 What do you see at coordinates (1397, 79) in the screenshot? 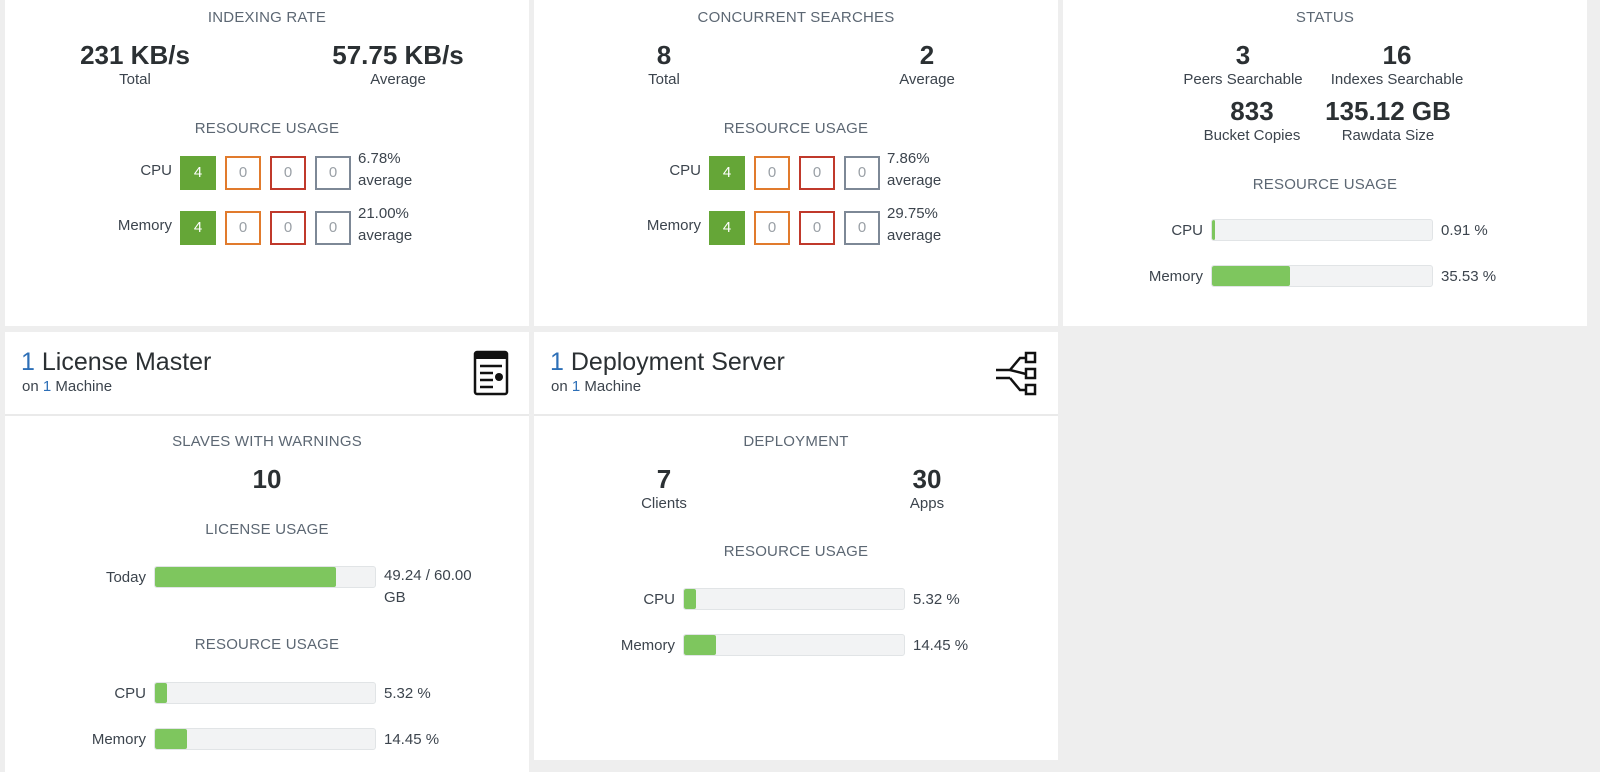
I see `indexes-searchable-label: Indexes Searchable` at bounding box center [1397, 79].